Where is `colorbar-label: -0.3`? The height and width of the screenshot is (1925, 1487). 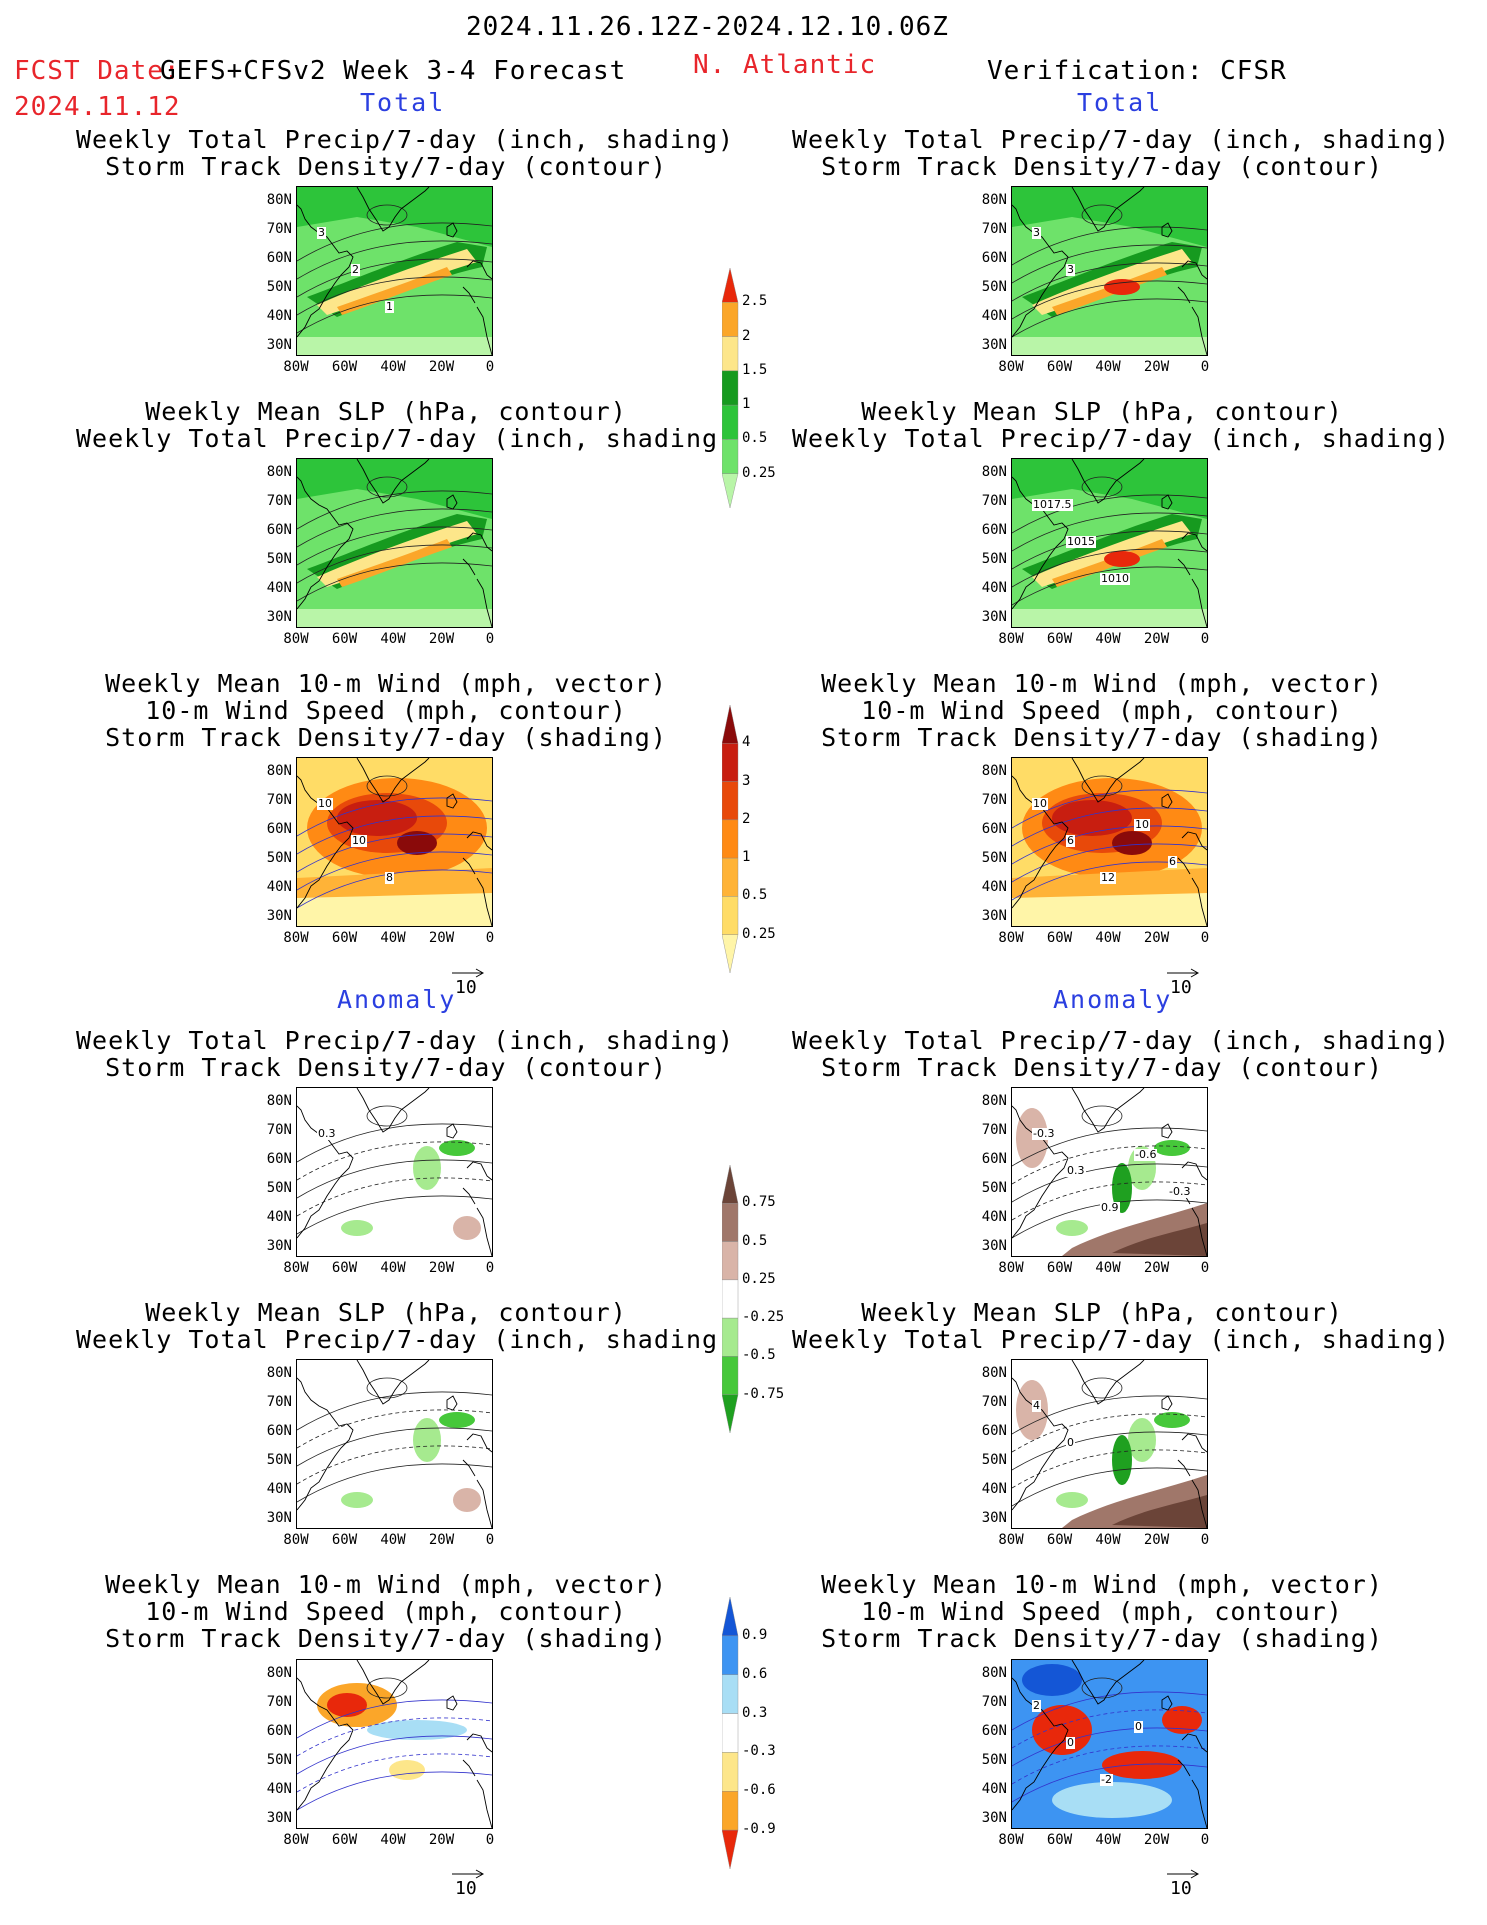
colorbar-label: -0.3 is located at coordinates (759, 1751).